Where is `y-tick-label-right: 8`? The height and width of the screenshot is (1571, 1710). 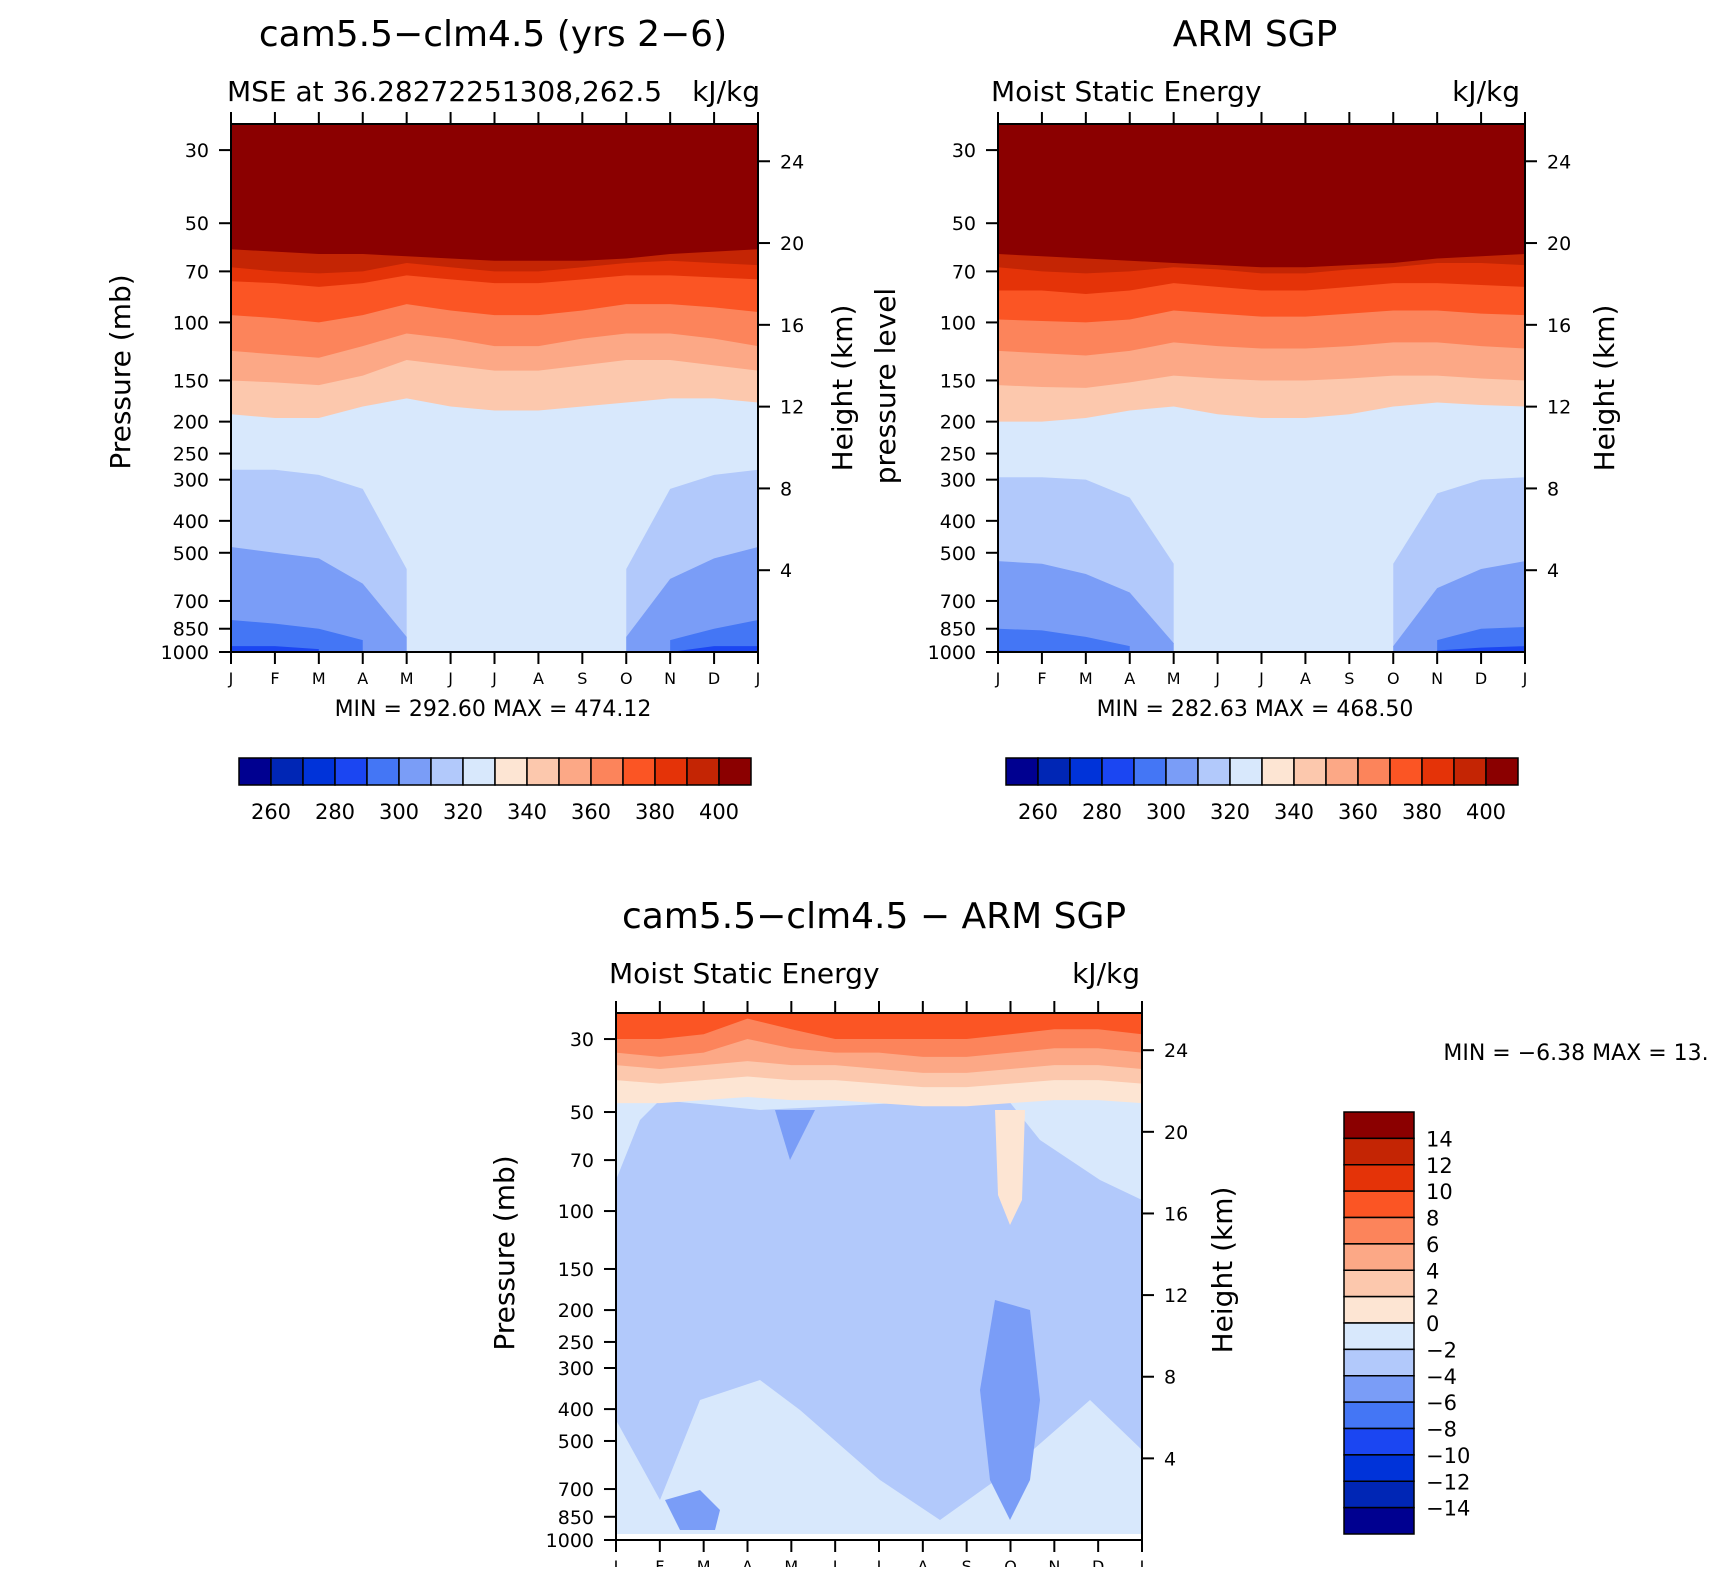 y-tick-label-right: 8 is located at coordinates (1170, 1378).